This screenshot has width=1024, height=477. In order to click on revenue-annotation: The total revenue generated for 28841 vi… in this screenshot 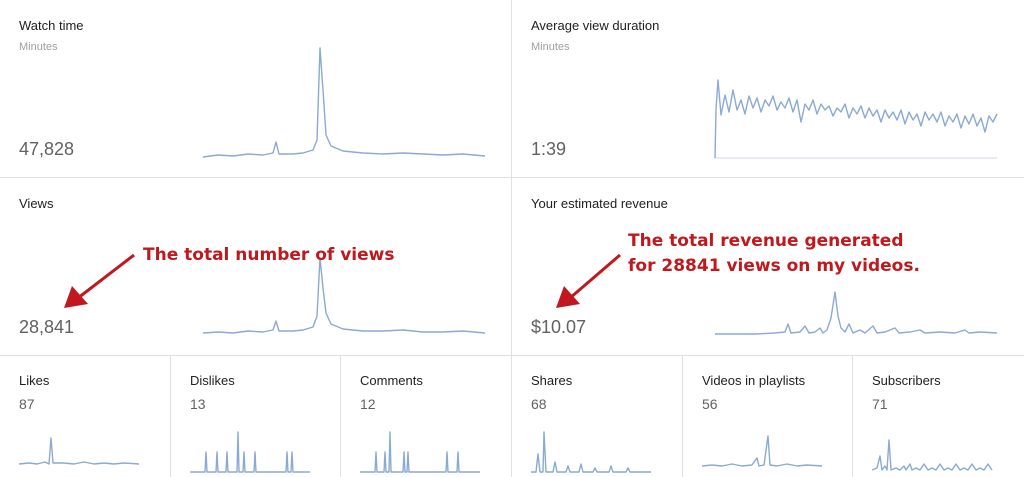, I will do `click(774, 254)`.